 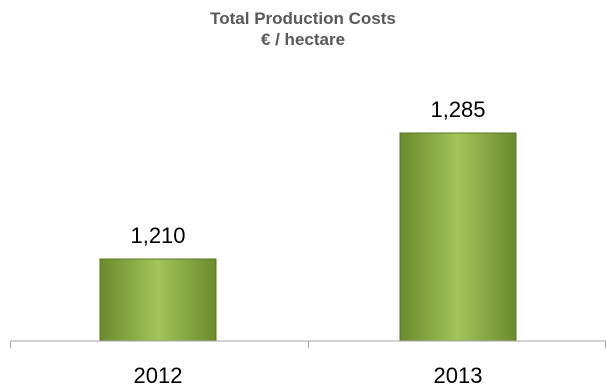 I want to click on bar-2012, so click(x=158, y=300).